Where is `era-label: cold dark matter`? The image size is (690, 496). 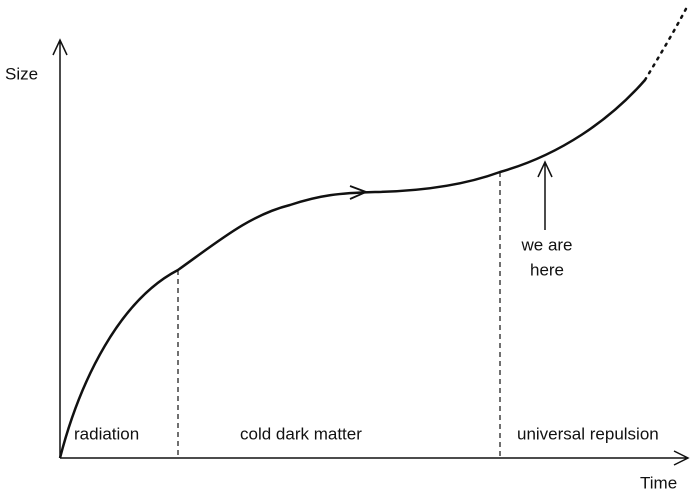 era-label: cold dark matter is located at coordinates (301, 433).